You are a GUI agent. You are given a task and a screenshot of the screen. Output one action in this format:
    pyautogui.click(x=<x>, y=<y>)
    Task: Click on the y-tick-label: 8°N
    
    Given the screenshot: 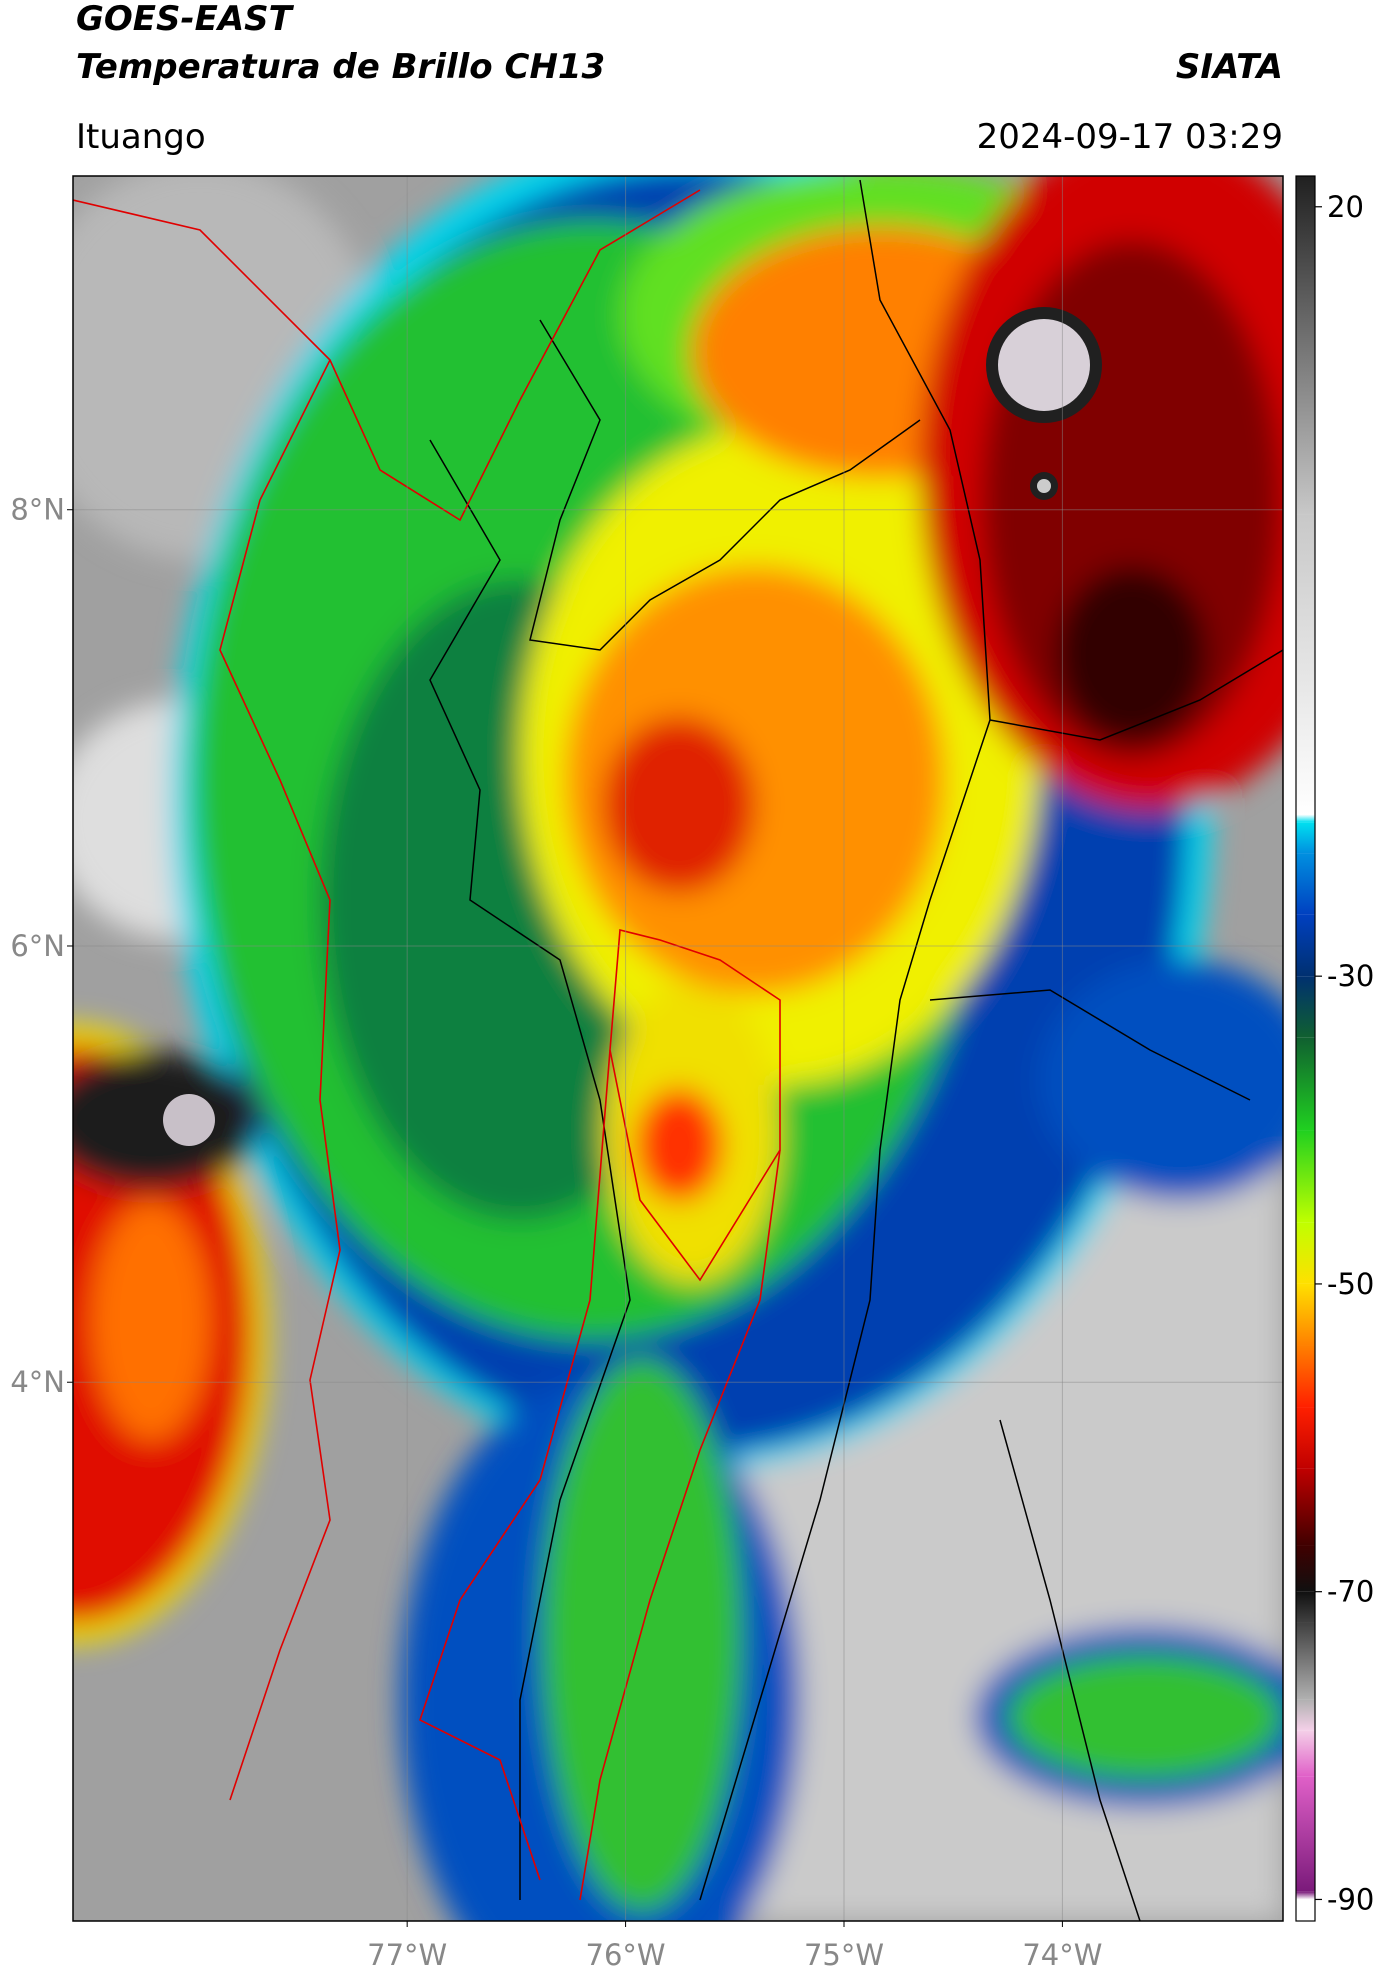 What is the action you would take?
    pyautogui.click(x=37, y=510)
    